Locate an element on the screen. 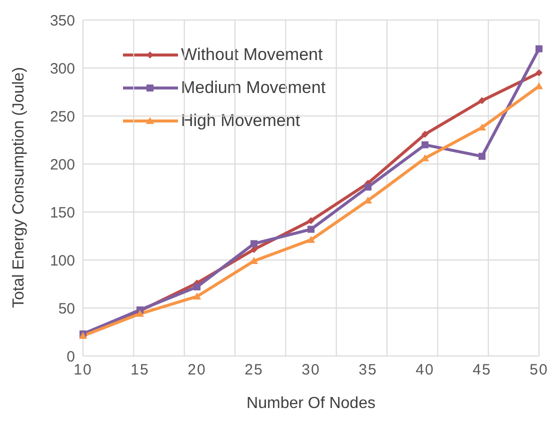 The width and height of the screenshot is (560, 434). y-tick-label: 350 is located at coordinates (62, 21).